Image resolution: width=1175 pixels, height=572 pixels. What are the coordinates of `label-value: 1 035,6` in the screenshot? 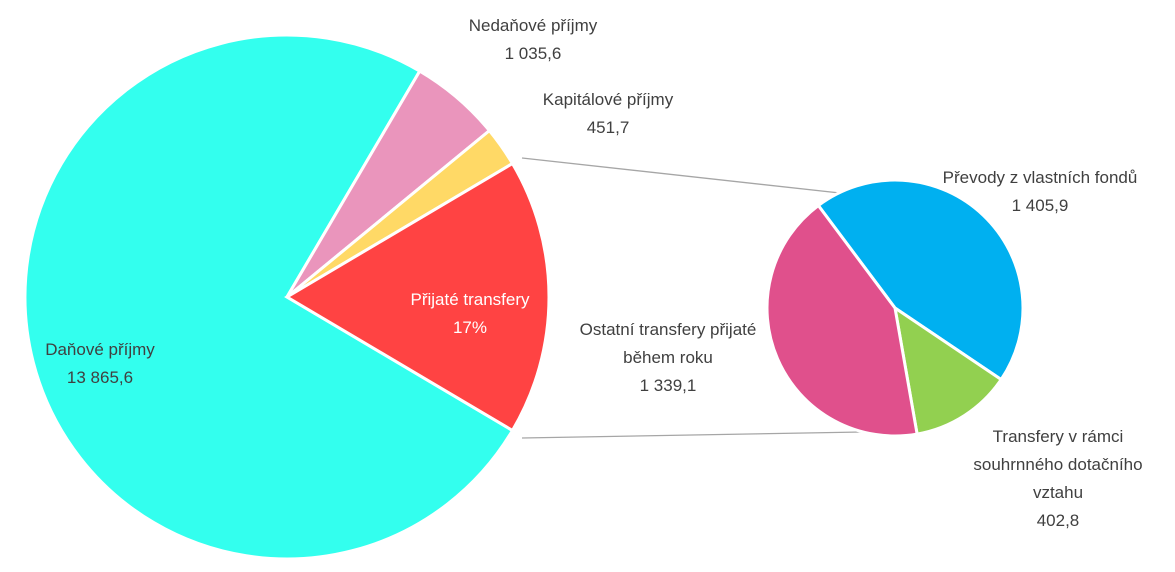 It's located at (533, 53).